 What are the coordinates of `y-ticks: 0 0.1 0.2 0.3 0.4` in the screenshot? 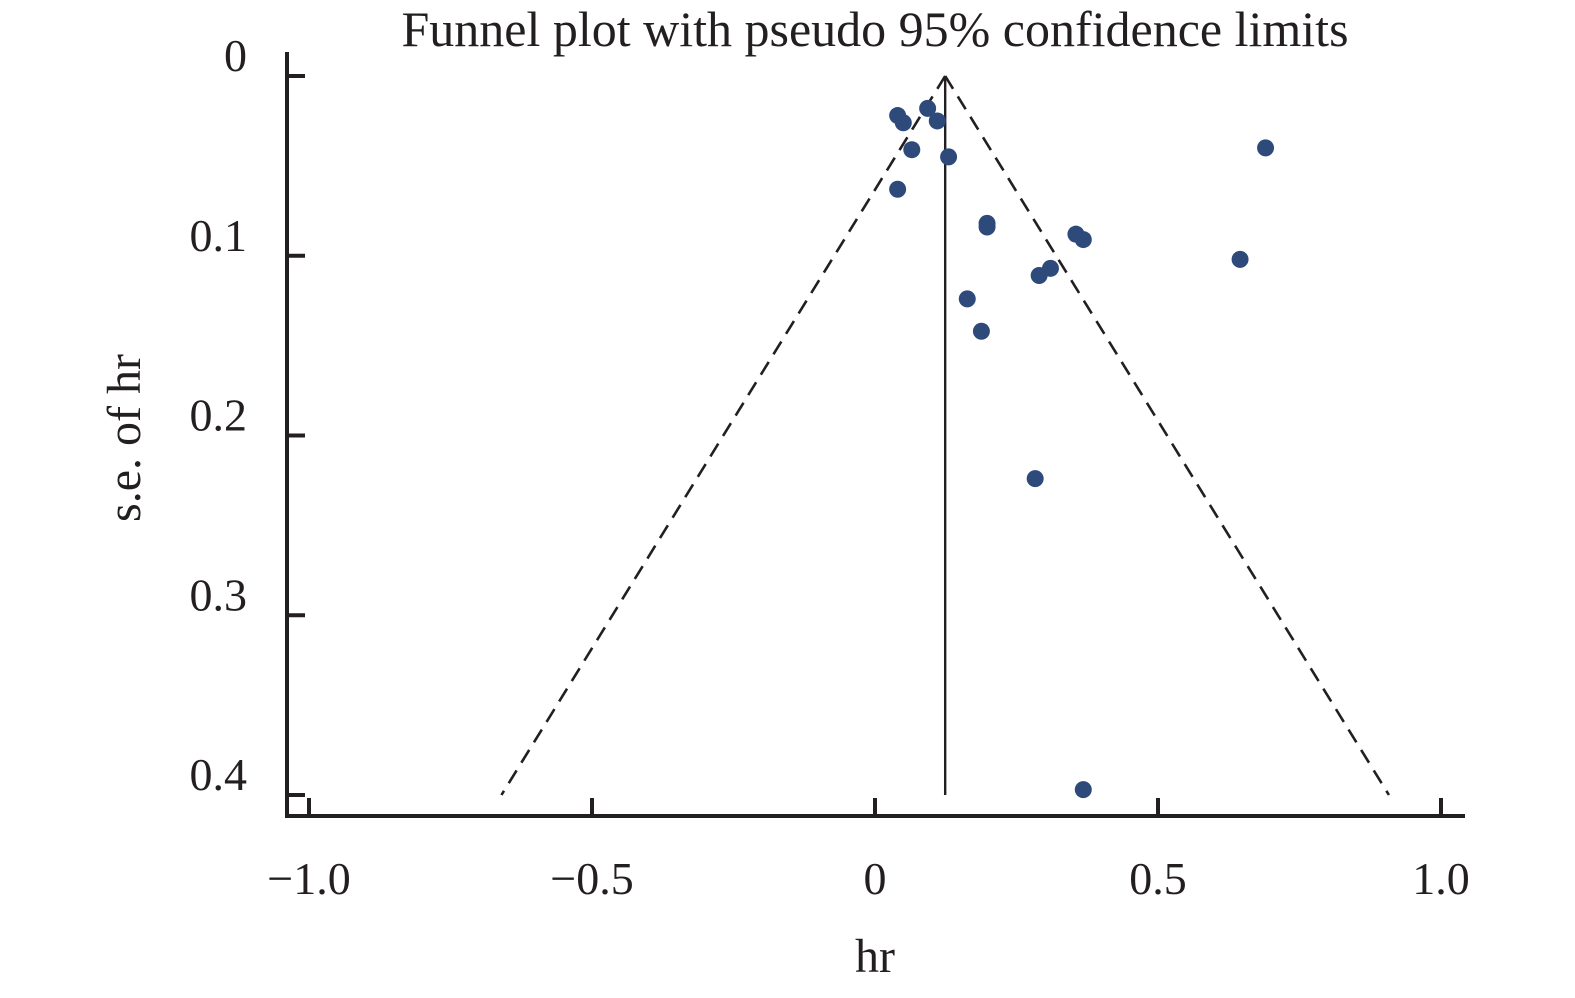 It's located at (247, 415).